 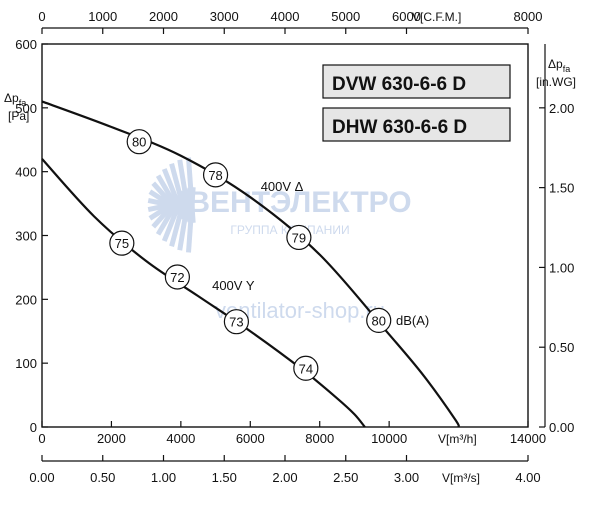 I want to click on model-name-1: DVW 630-6-6 D, so click(x=399, y=84).